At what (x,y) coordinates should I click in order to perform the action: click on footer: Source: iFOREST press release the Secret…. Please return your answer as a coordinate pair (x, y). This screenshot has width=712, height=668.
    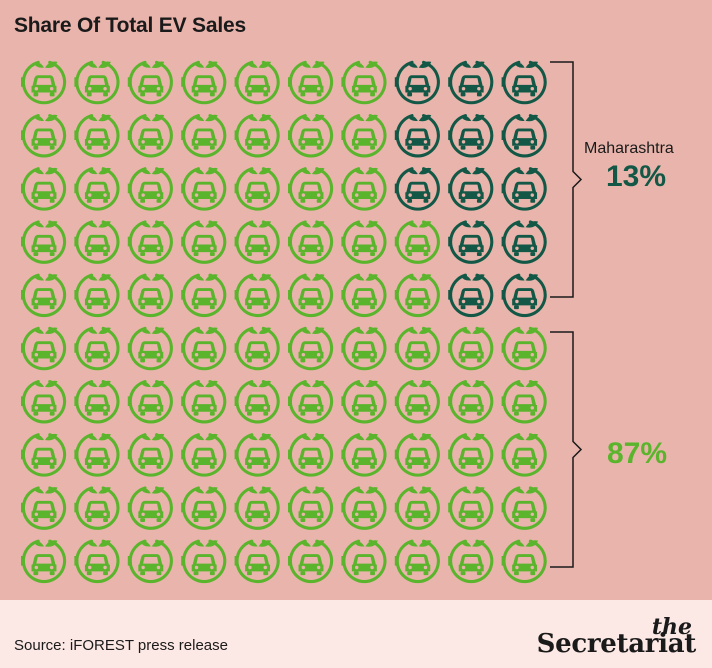
    Looking at the image, I should click on (356, 634).